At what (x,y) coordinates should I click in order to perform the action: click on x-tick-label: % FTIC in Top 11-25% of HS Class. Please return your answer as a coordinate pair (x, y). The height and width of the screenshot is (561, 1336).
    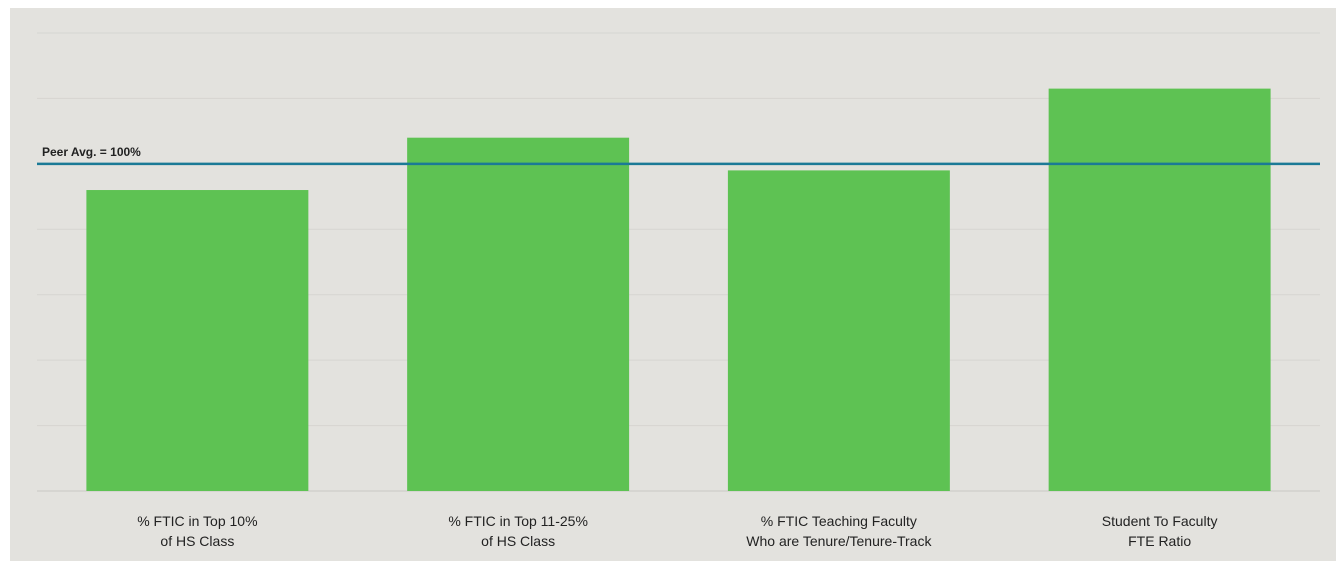
    Looking at the image, I should click on (518, 531).